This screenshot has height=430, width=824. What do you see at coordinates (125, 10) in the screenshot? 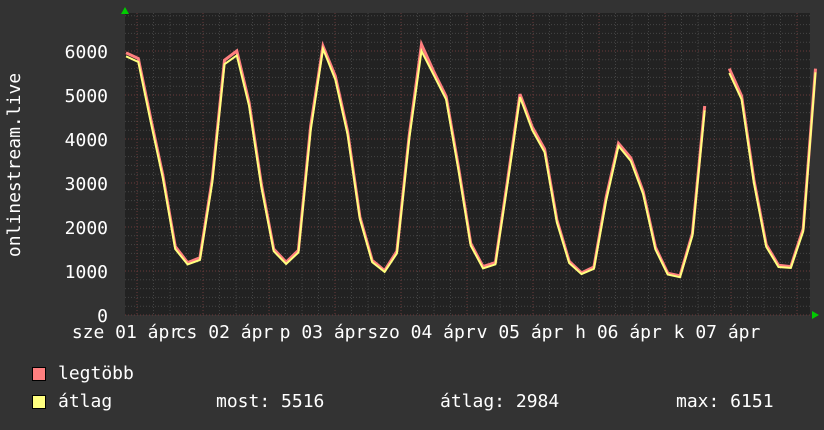
I see `y-axis-arrow-icon` at bounding box center [125, 10].